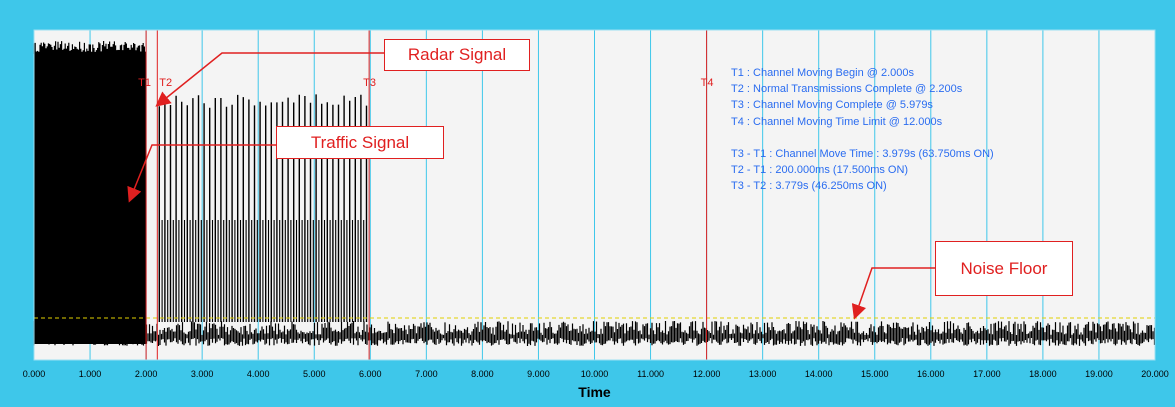 The image size is (1175, 407). What do you see at coordinates (875, 374) in the screenshot?
I see `x-tick-label: 15.000` at bounding box center [875, 374].